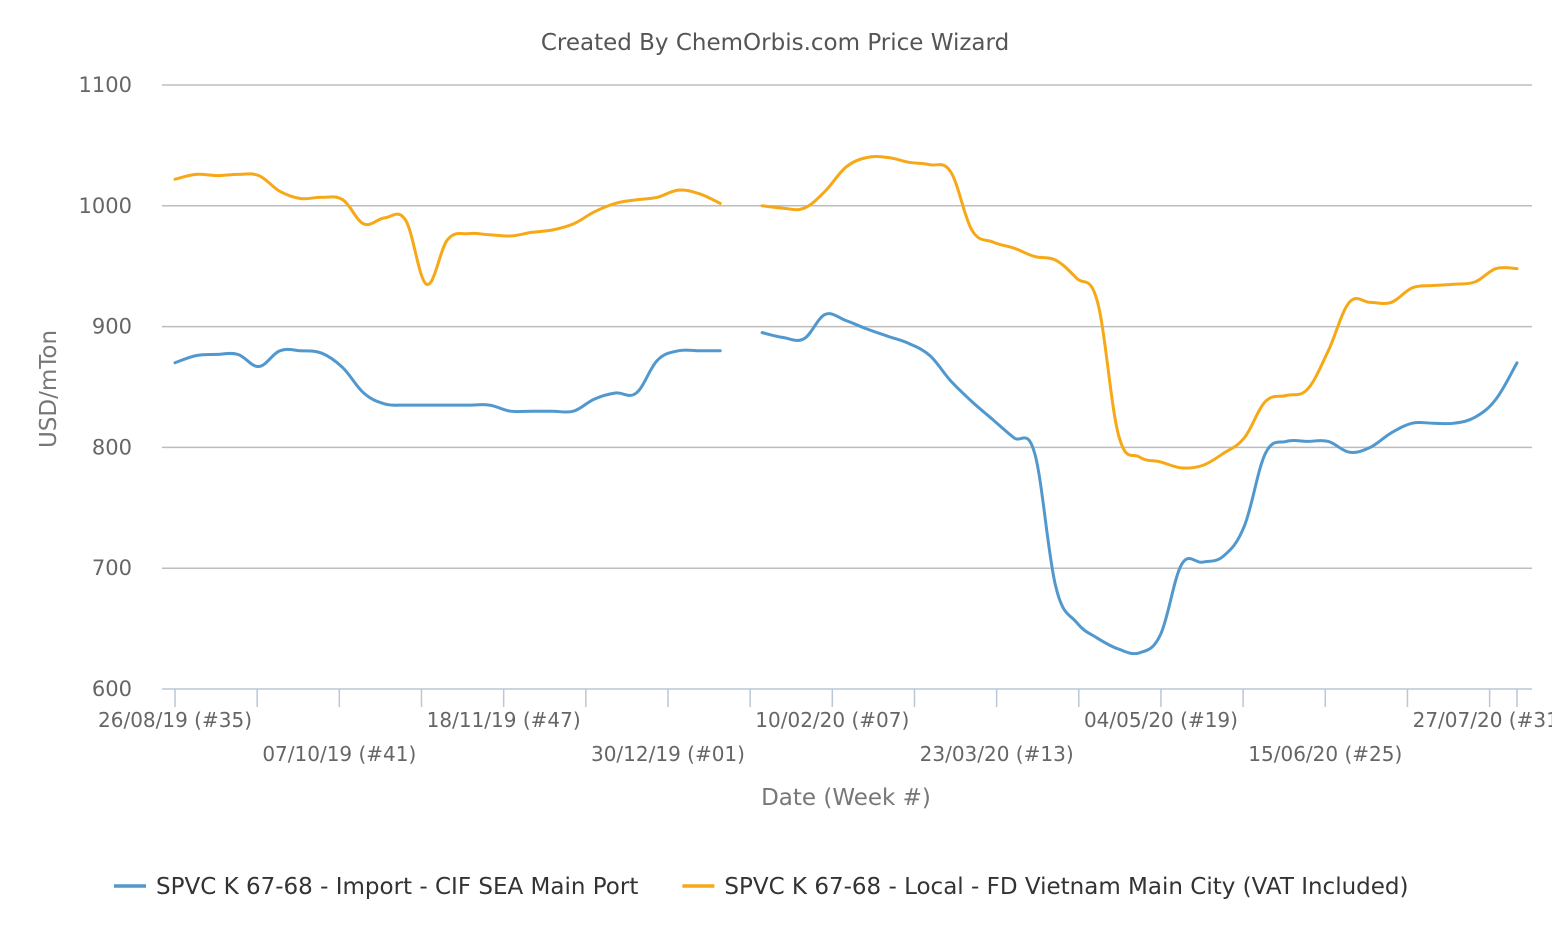 The image size is (1552, 930). What do you see at coordinates (112, 327) in the screenshot?
I see `y-tick-label: 900` at bounding box center [112, 327].